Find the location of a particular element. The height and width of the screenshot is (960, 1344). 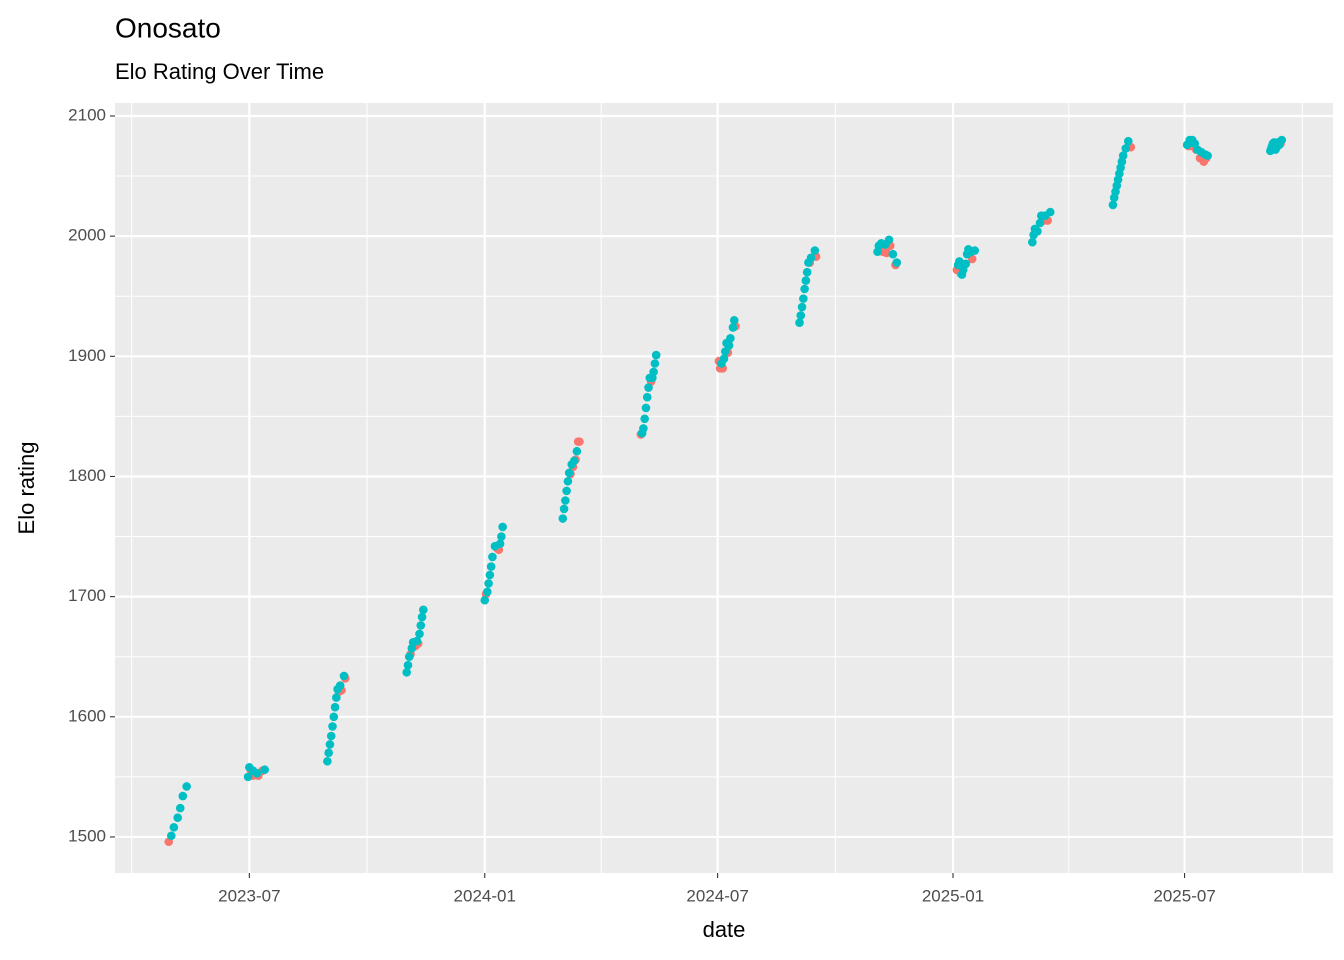

y-tick-label: 1900 is located at coordinates (87, 355).